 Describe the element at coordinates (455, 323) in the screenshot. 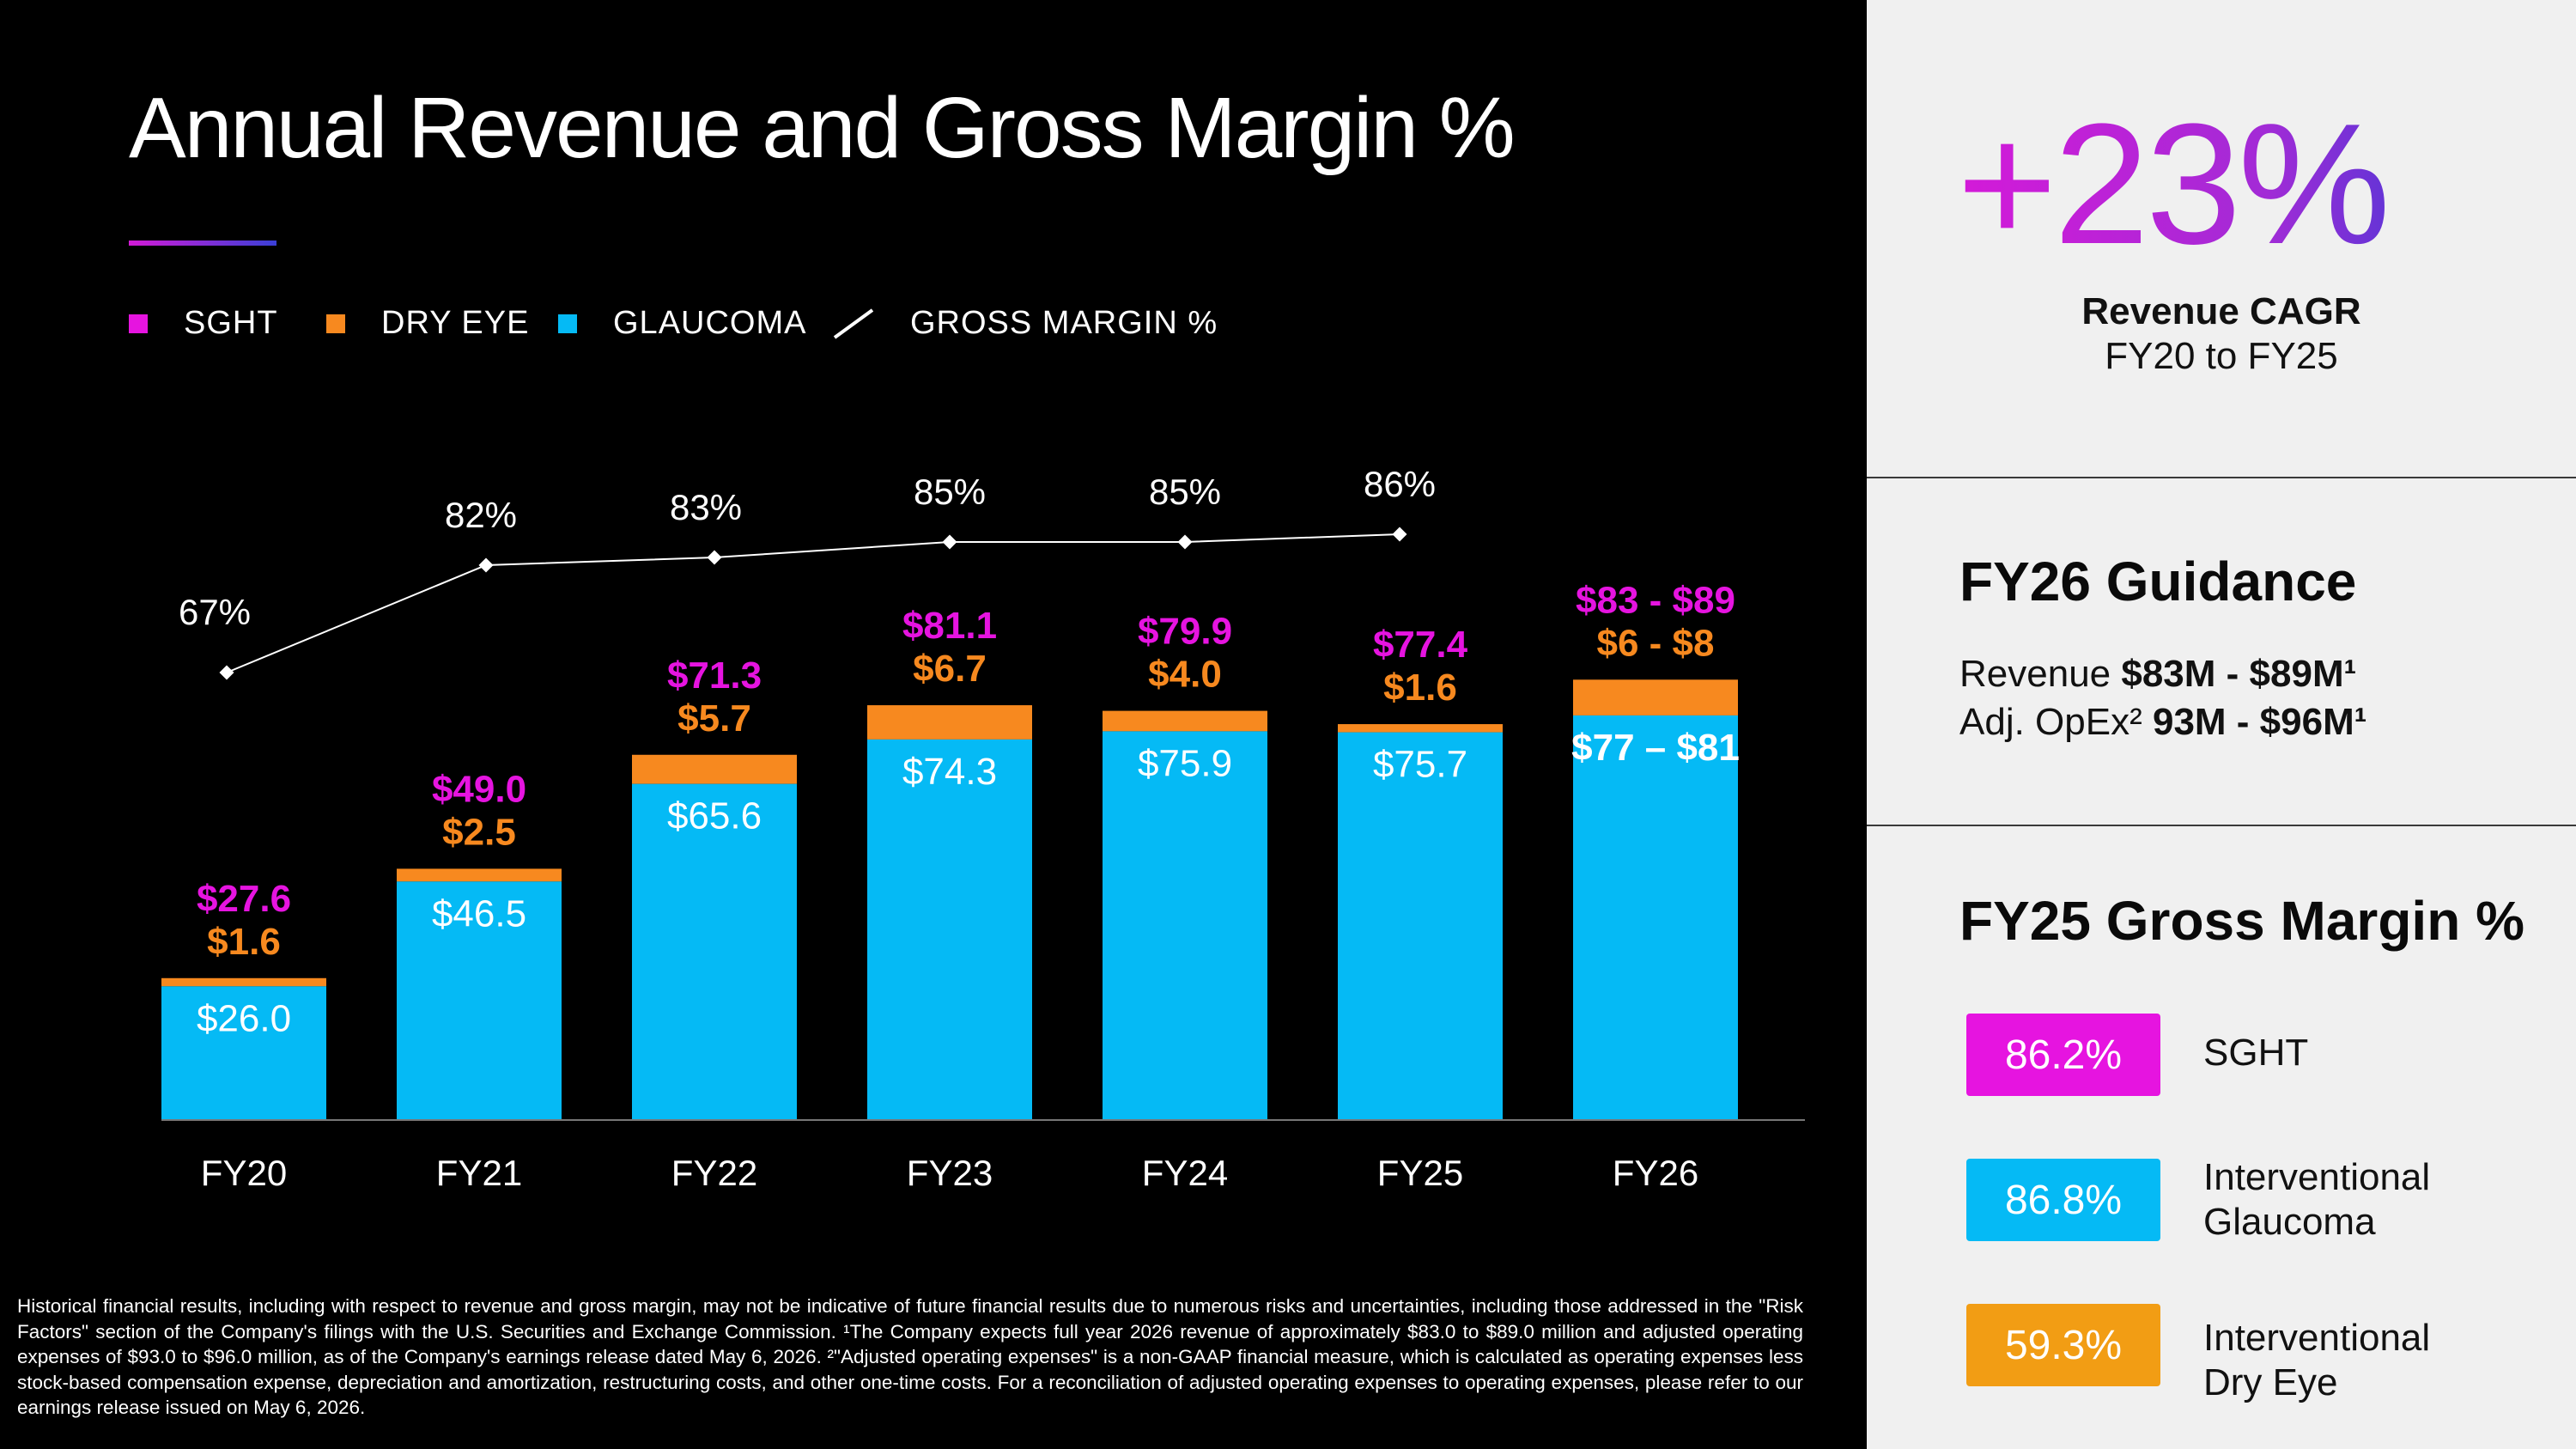

I see `legend-label-dry-eye: DRY EYE` at that location.